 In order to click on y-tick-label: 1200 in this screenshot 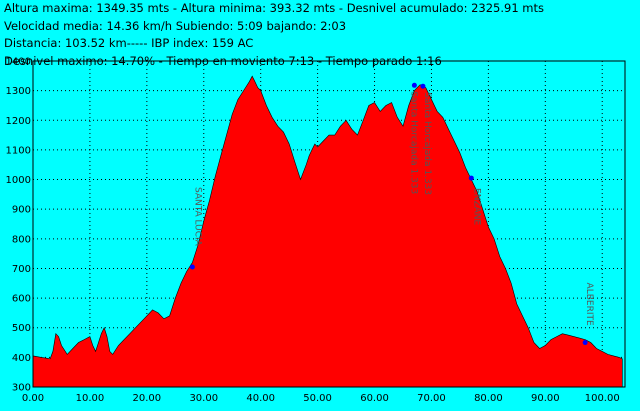, I will do `click(18, 121)`.